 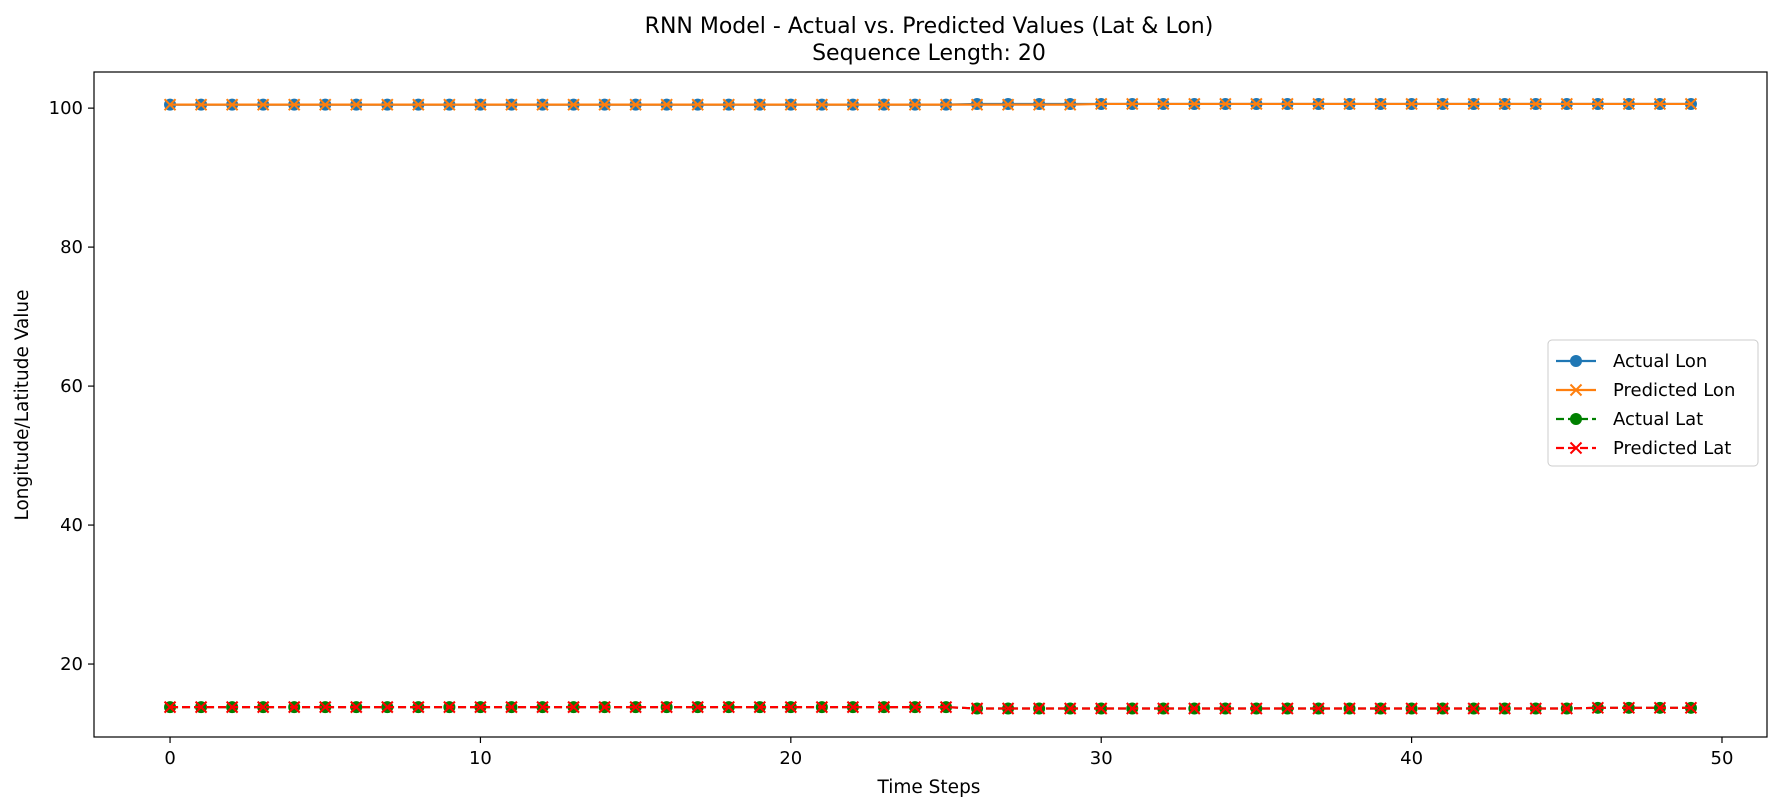 I want to click on legend-label: Actual Lon, so click(x=1660, y=361).